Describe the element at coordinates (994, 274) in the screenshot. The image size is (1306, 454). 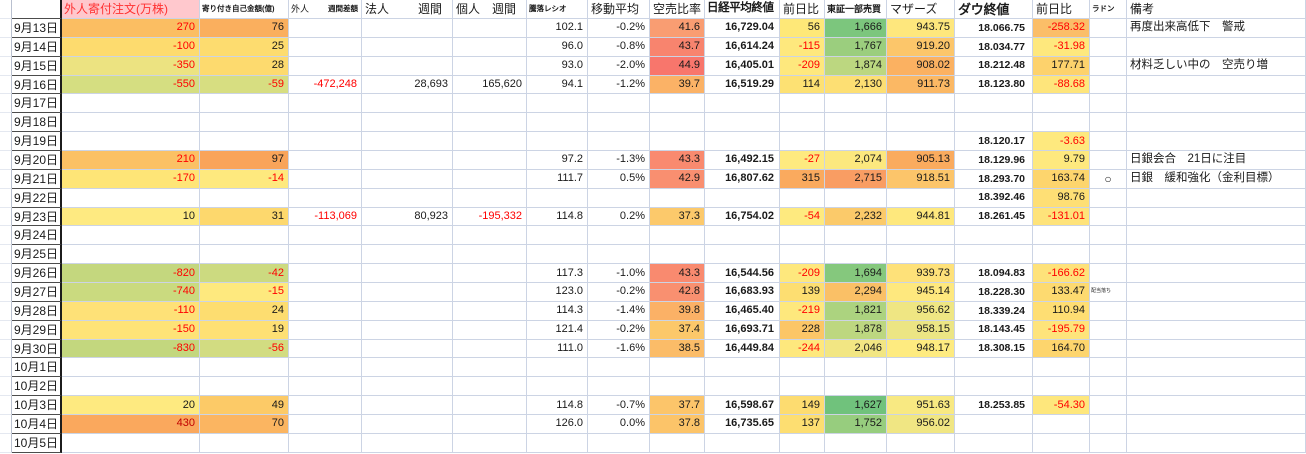
I see `cell-n-row13: 18.094.83` at that location.